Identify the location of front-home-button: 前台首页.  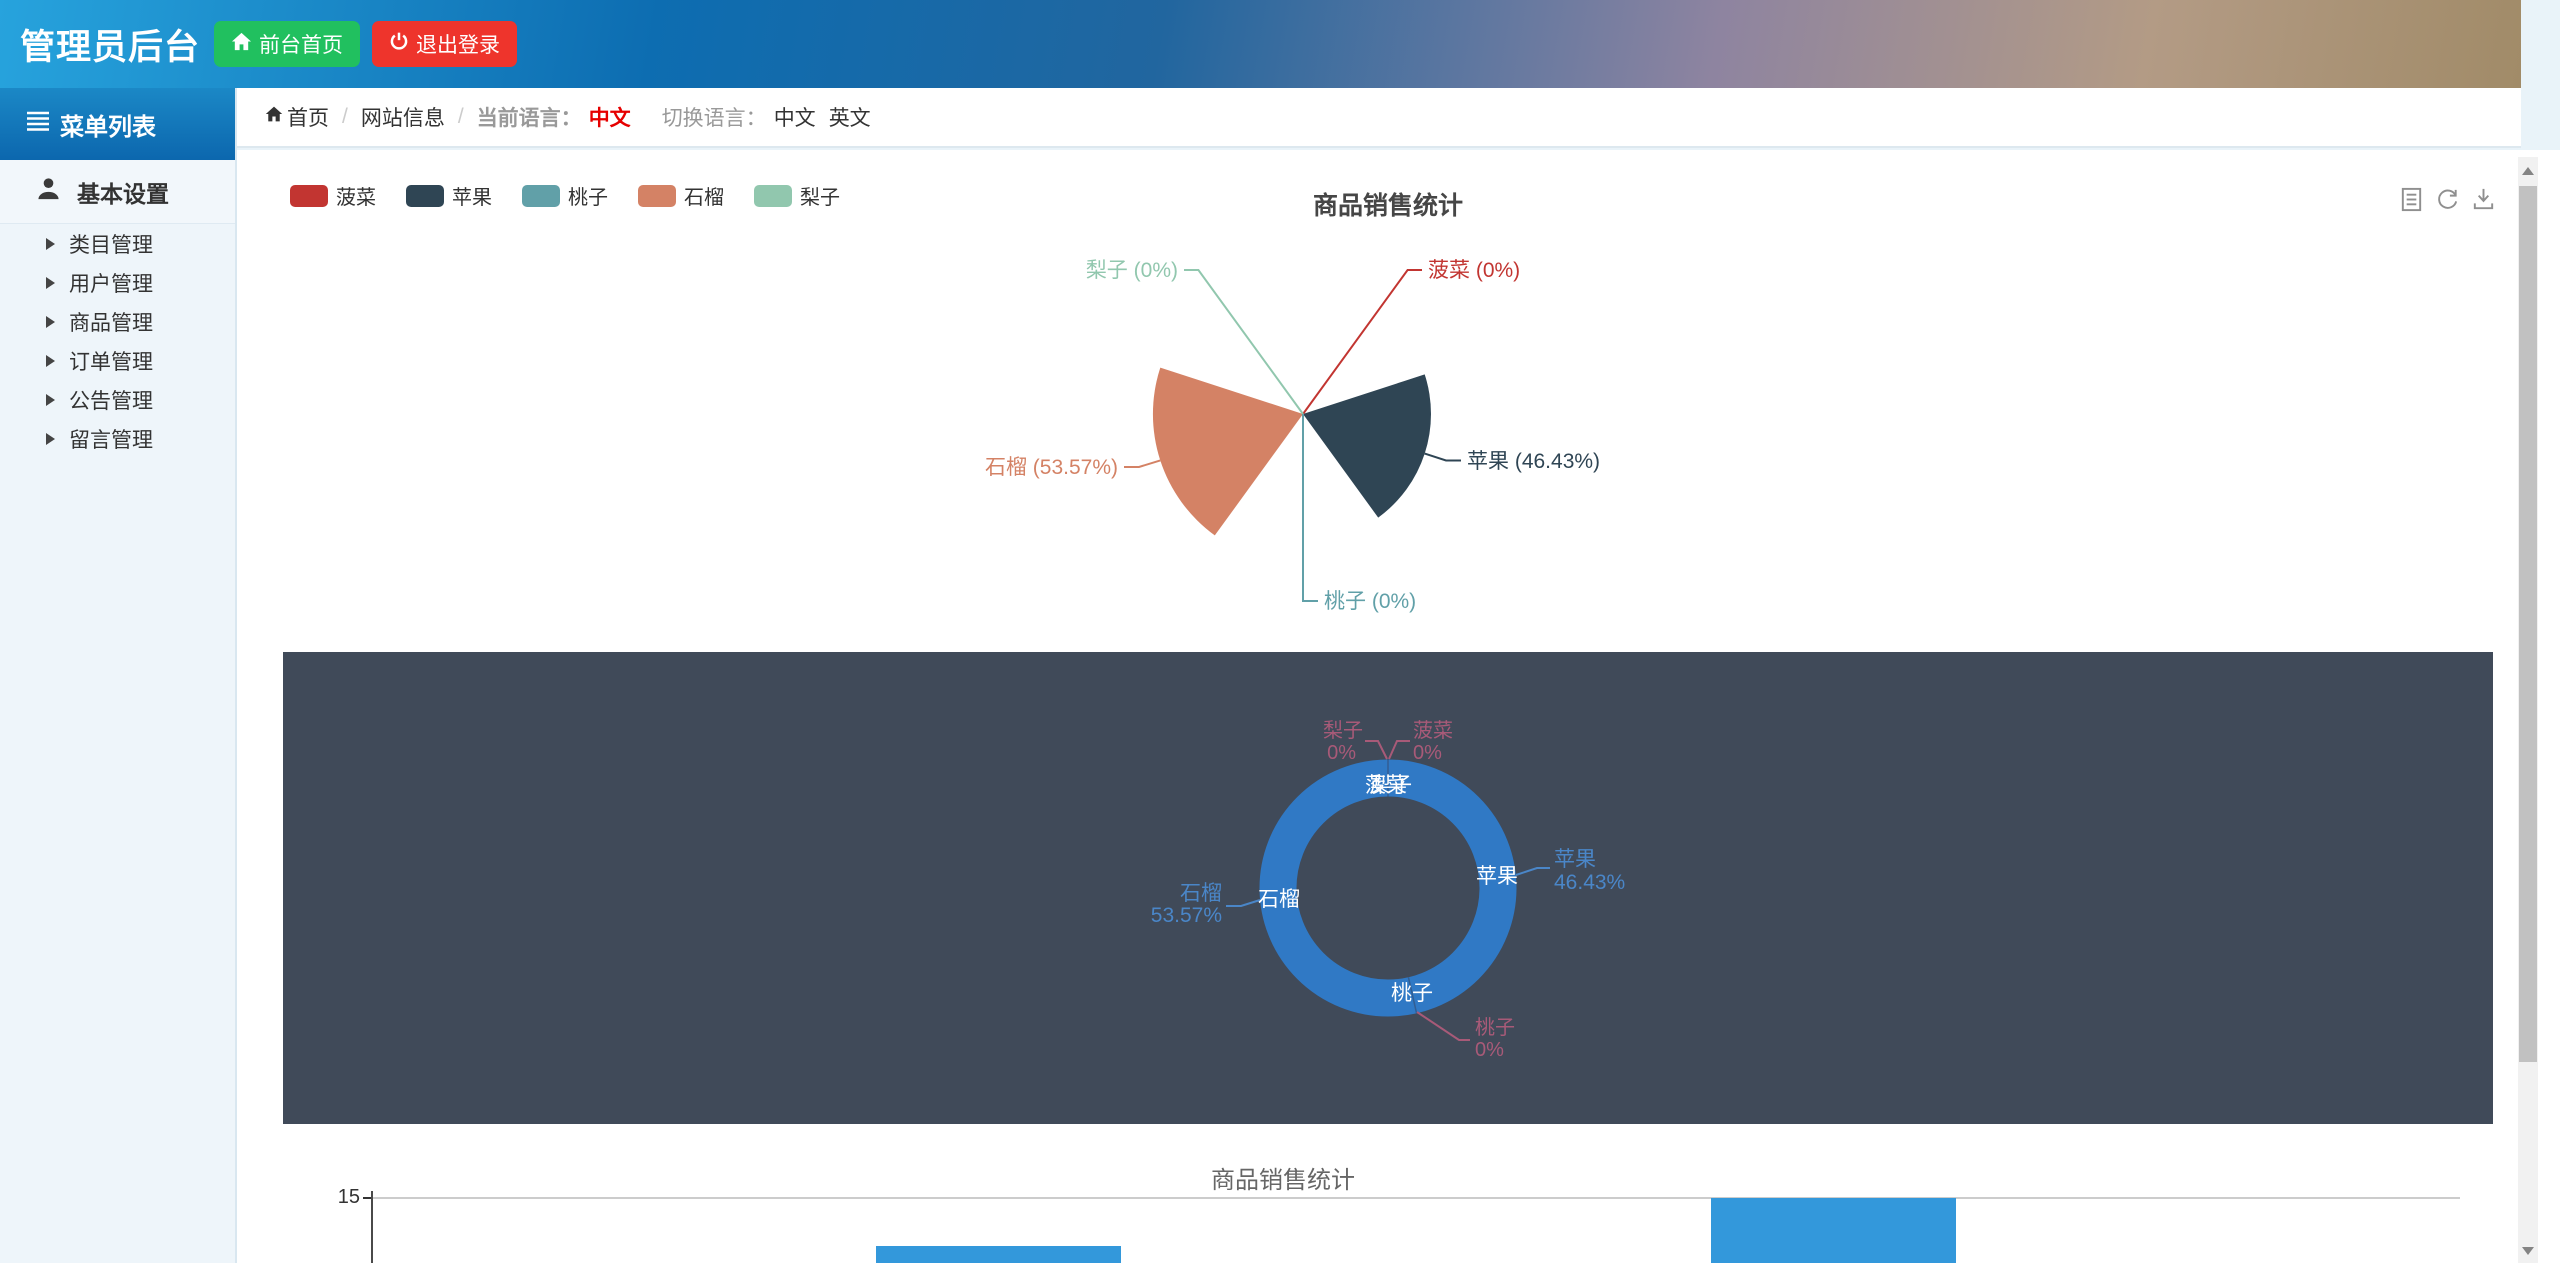
(287, 44).